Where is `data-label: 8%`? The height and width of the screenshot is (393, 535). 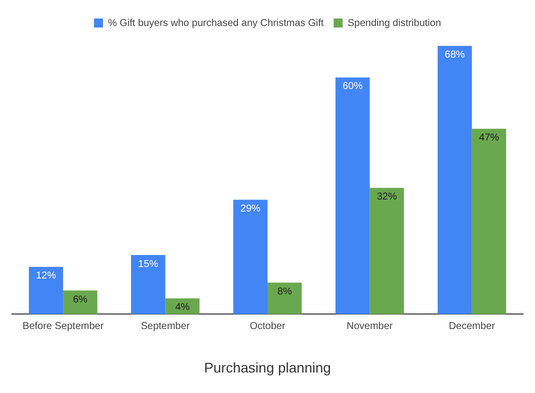 data-label: 8% is located at coordinates (284, 292).